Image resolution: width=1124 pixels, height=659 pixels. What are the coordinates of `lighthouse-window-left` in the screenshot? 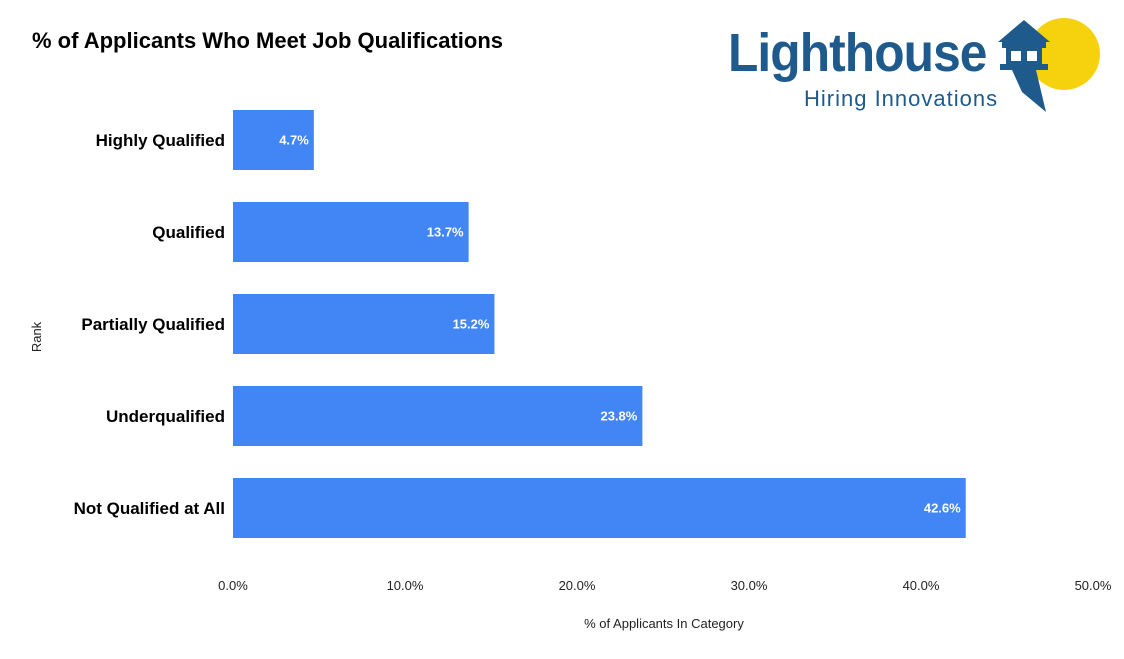 It's located at (1016, 56).